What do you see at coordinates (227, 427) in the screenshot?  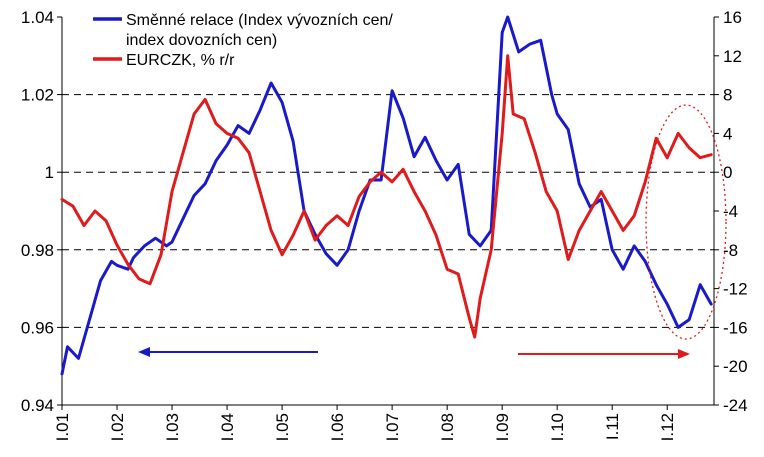 I see `x-tick-label: I.04` at bounding box center [227, 427].